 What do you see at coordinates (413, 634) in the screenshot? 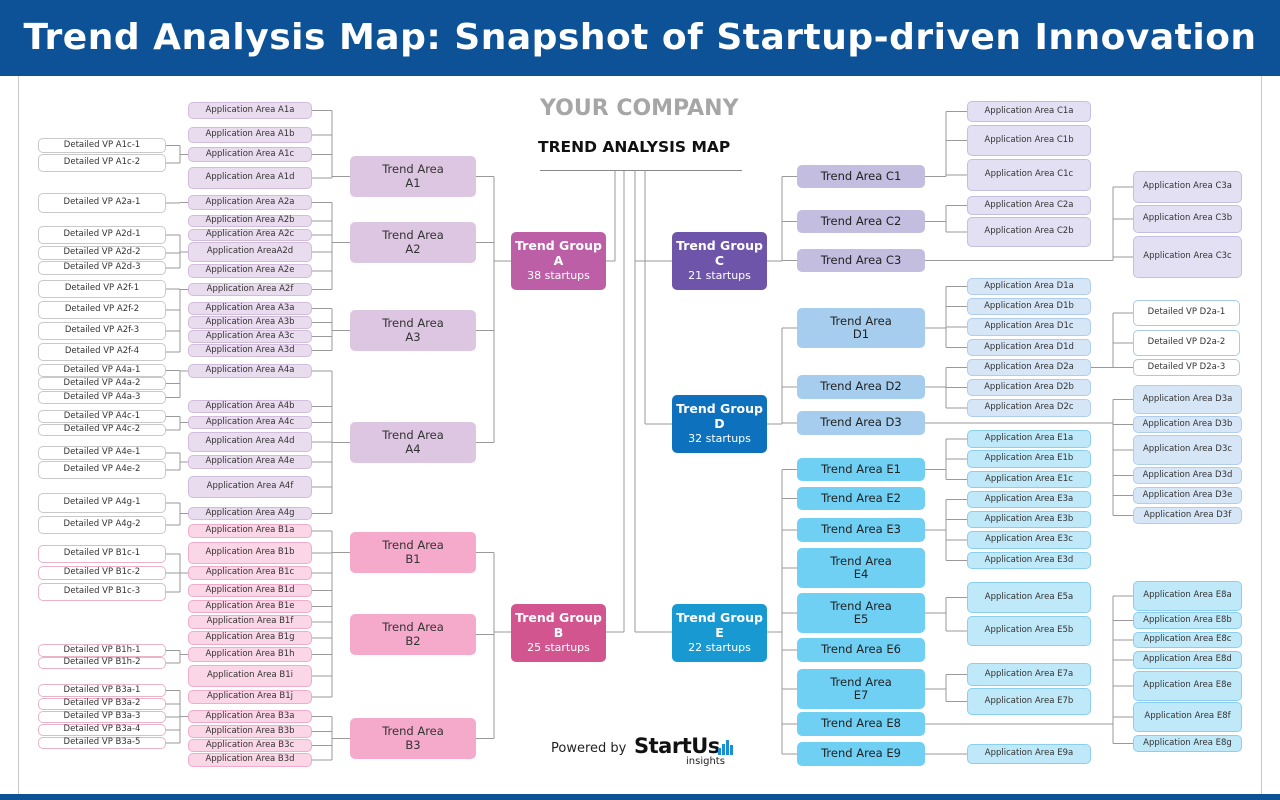
I see `trend-area-b2: Trend Area B2` at bounding box center [413, 634].